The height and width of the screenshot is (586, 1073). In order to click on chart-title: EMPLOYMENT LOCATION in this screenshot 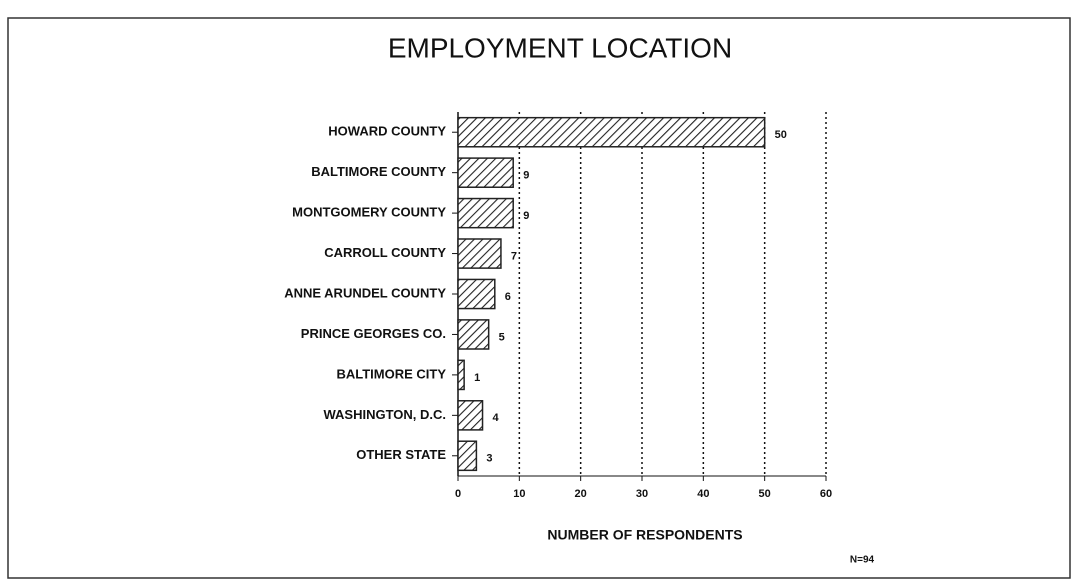, I will do `click(560, 47)`.